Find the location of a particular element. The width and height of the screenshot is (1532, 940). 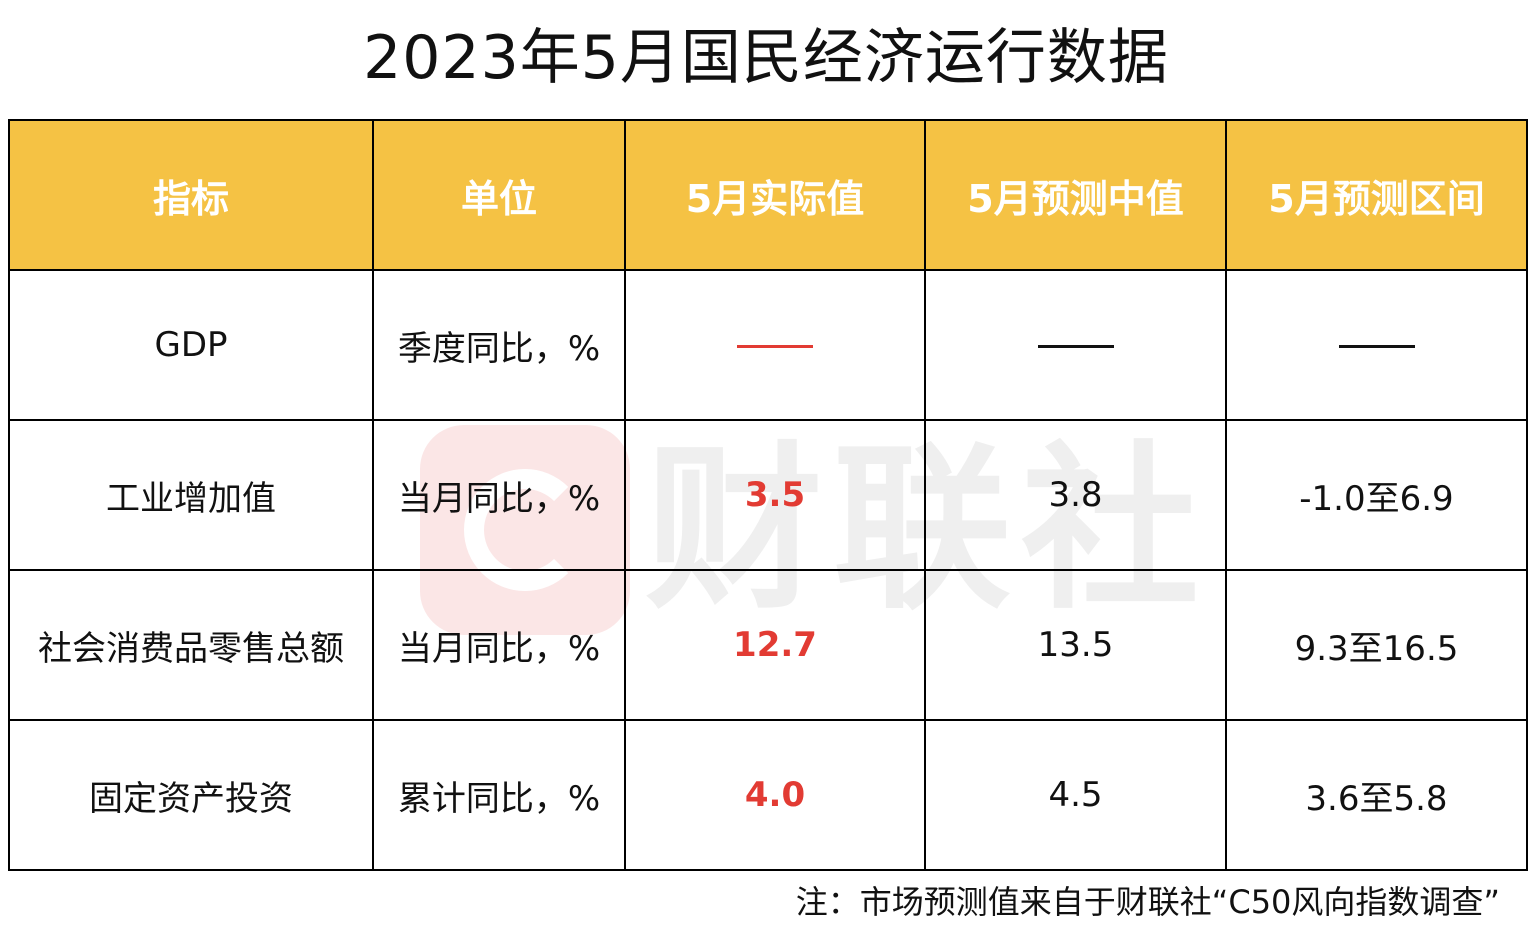

forecast-range-cell: —— is located at coordinates (1376, 345).